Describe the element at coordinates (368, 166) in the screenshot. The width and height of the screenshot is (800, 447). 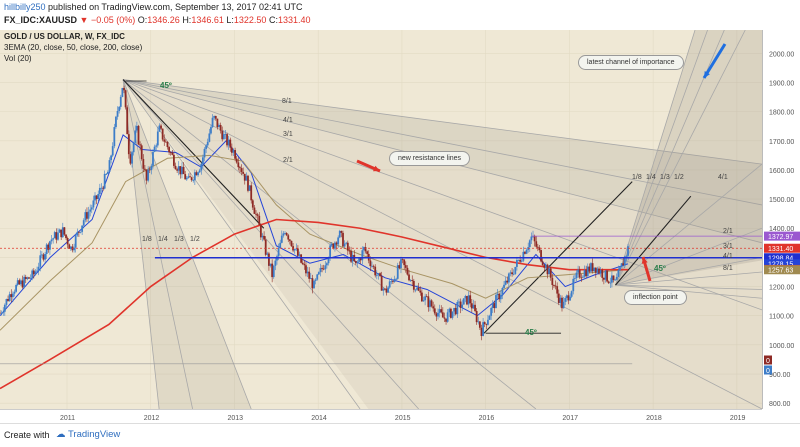
I see `resistance-arrow` at that location.